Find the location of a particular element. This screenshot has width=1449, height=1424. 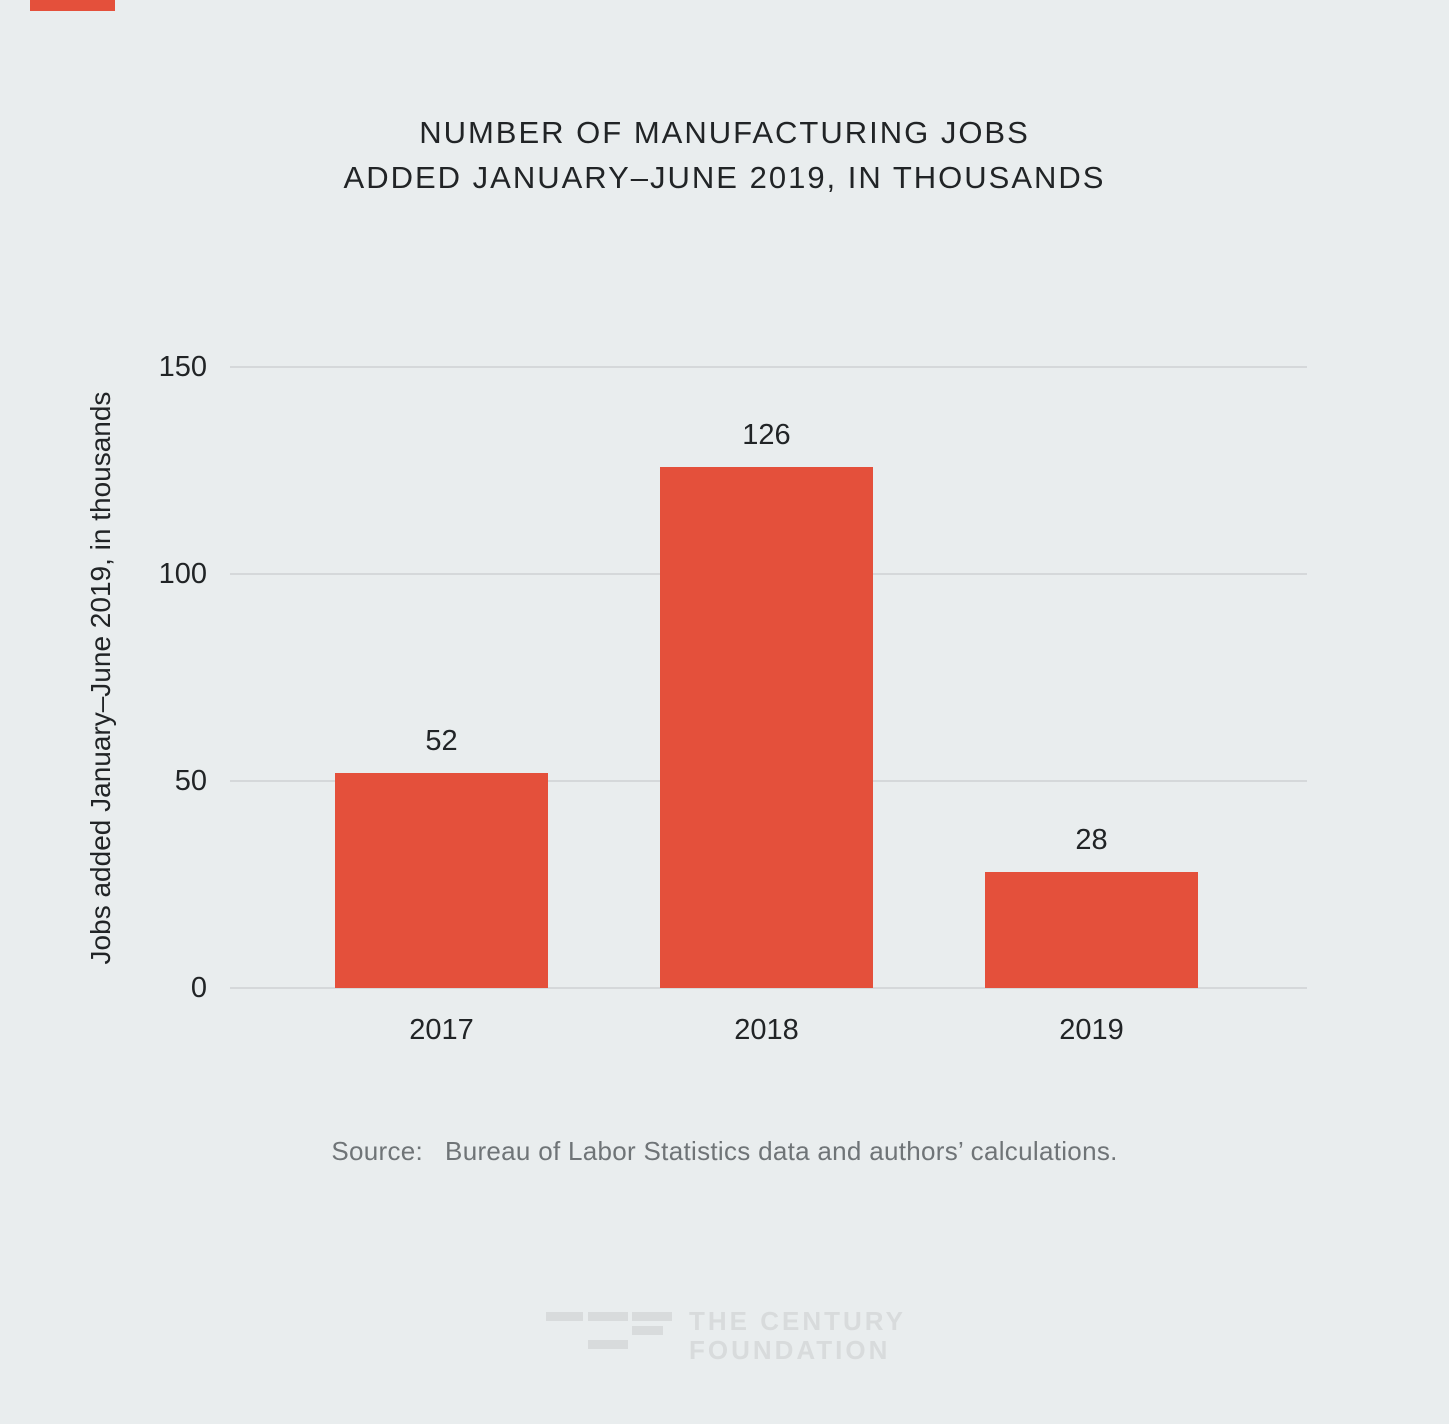

gridline-0-baseline is located at coordinates (768, 988).